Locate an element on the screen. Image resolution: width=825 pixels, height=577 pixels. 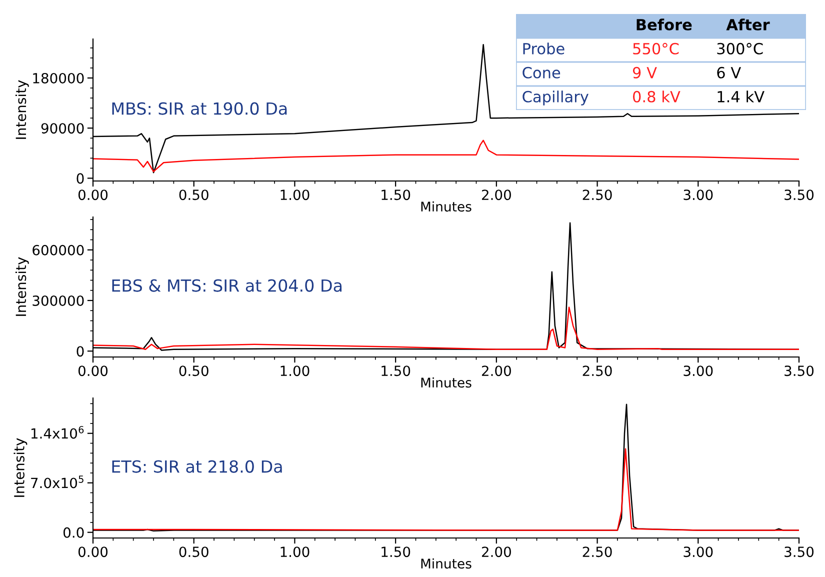
y-tick-label: 600000 is located at coordinates (58, 250).